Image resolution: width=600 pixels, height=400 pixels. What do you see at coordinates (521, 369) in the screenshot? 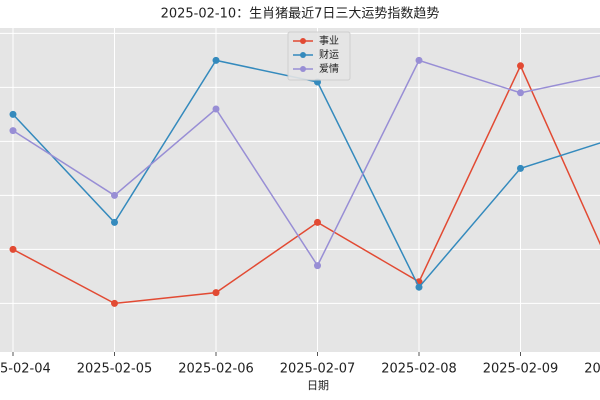
I see `x-tick-label: 2025-02-09` at bounding box center [521, 369].